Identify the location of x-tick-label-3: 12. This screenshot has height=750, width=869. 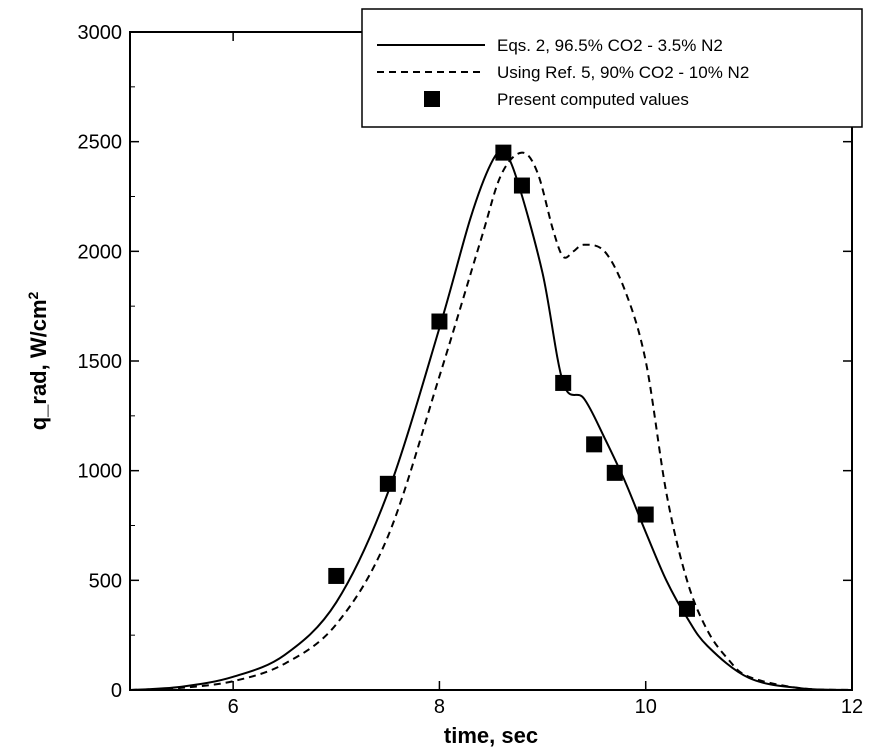
(852, 707).